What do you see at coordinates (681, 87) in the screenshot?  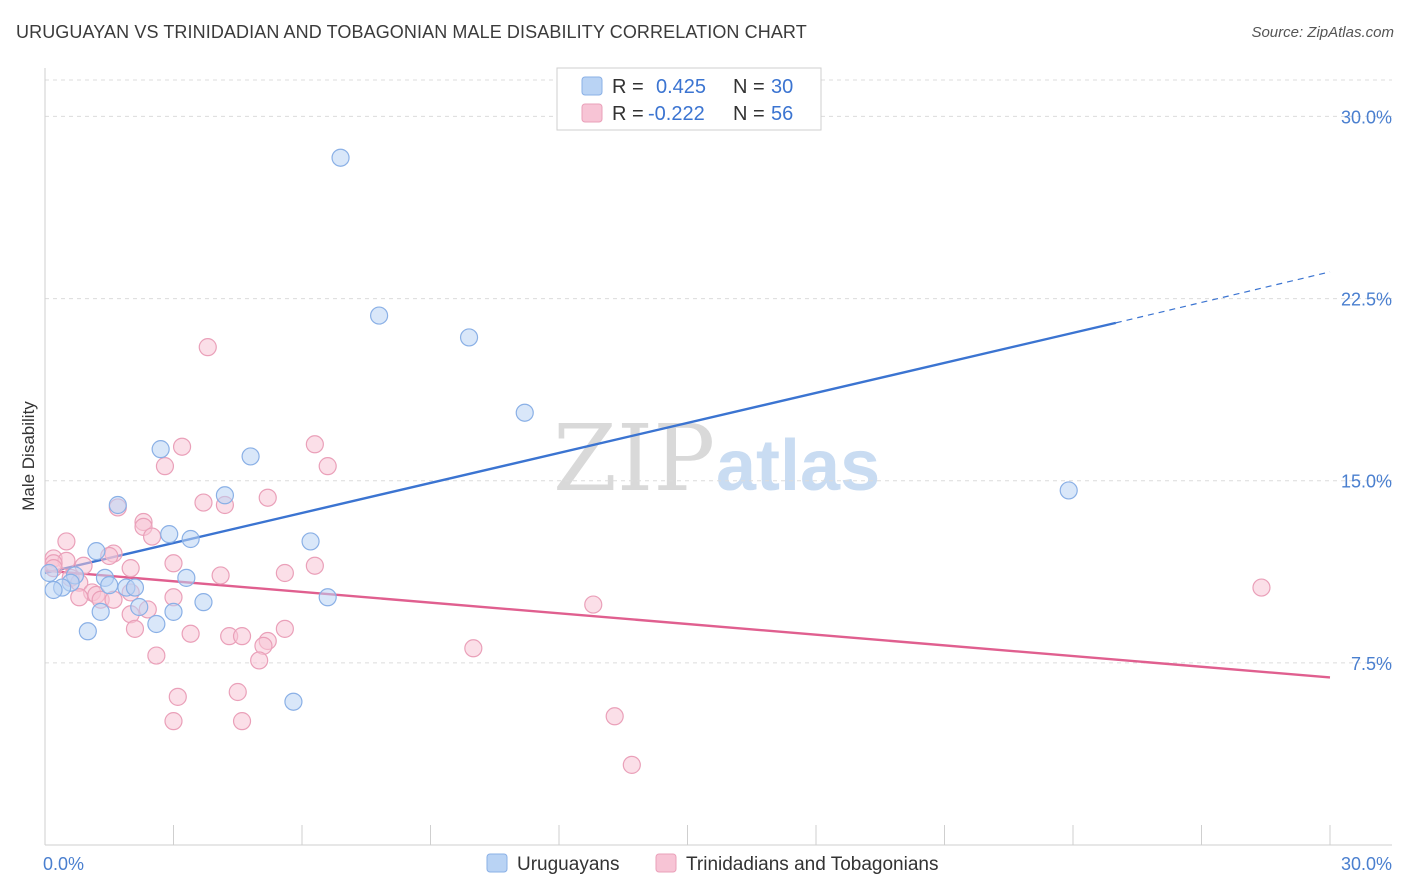 I see `legend-r-value-1: 0.425` at bounding box center [681, 87].